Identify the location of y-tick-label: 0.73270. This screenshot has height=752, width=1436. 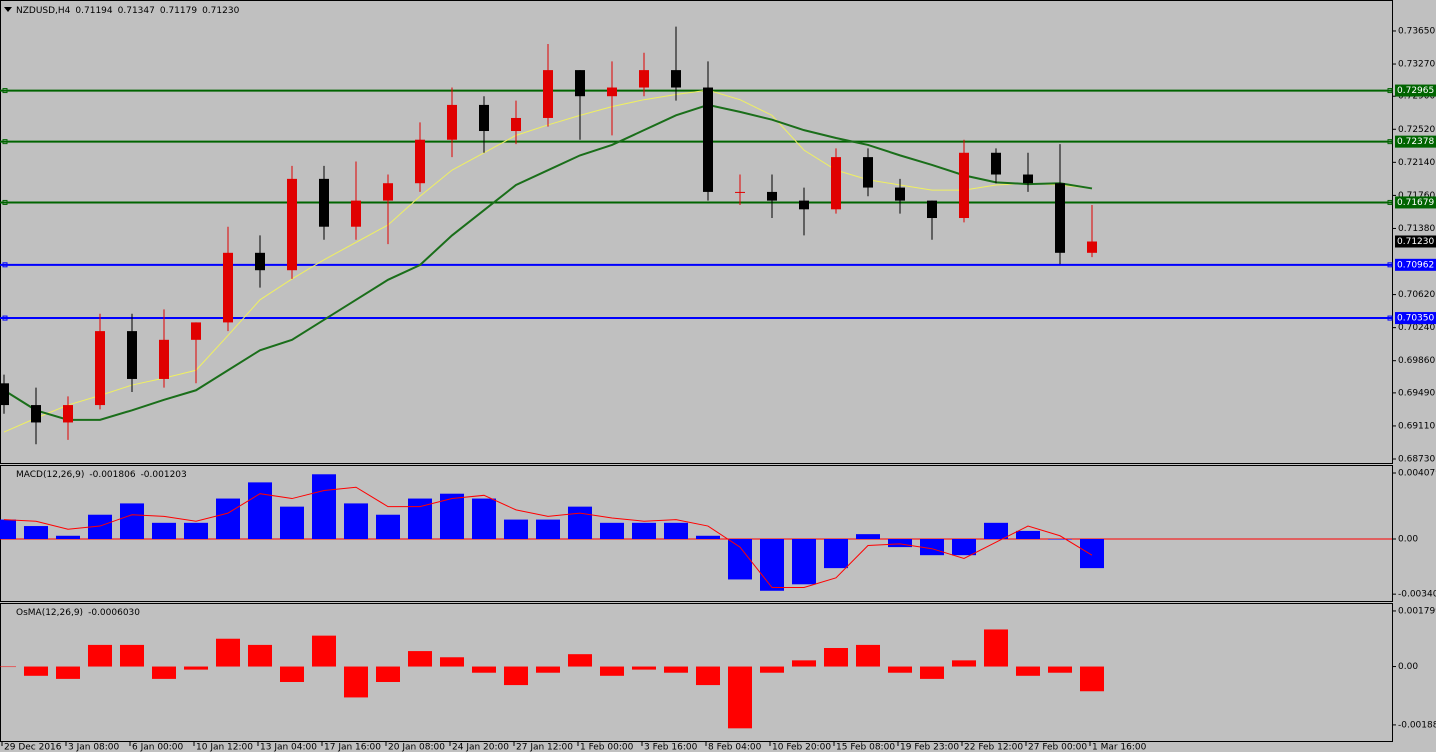
(1416, 65).